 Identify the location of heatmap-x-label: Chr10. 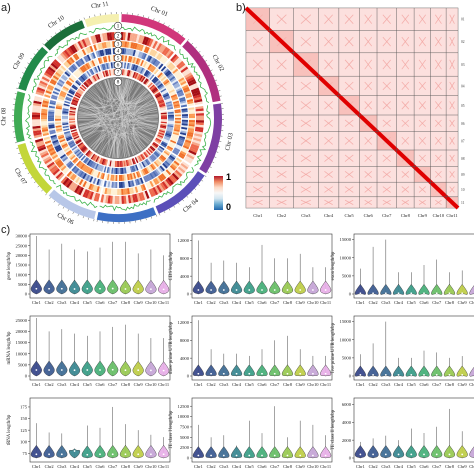
(439, 215).